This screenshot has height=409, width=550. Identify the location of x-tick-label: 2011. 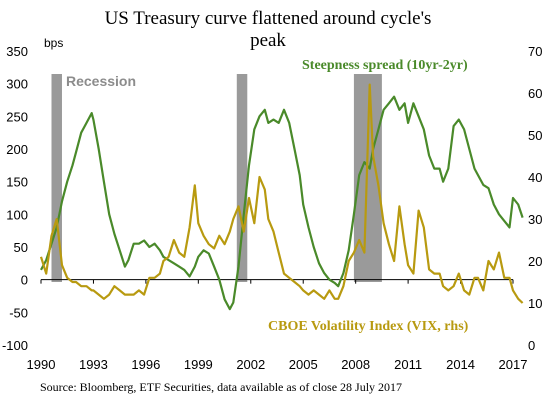
(408, 364).